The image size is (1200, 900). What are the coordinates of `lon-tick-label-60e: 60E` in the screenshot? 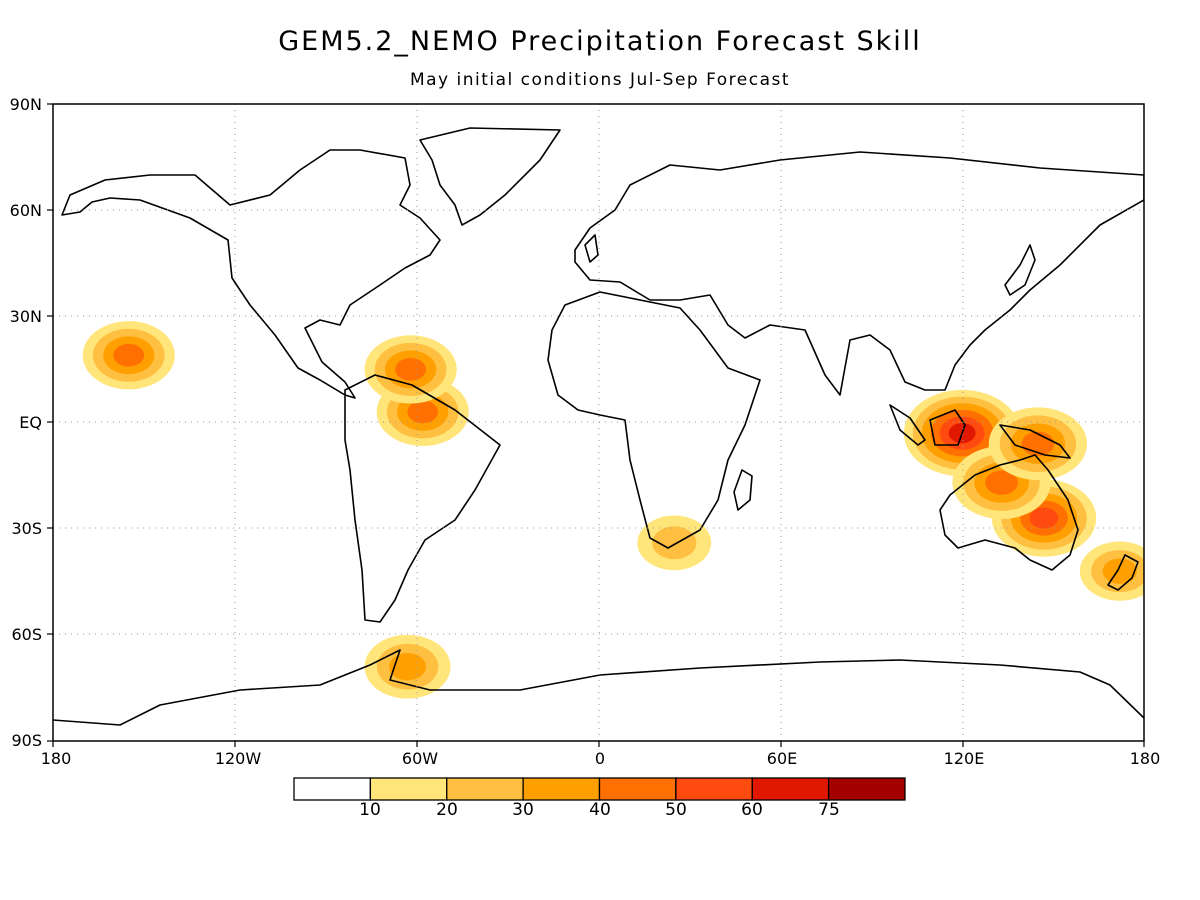 It's located at (782, 758).